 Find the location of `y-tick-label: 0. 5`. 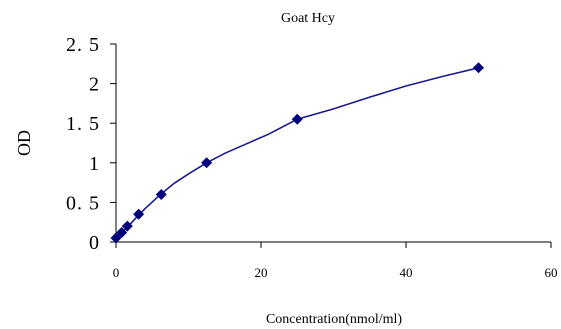

y-tick-label: 0. 5 is located at coordinates (83, 203).